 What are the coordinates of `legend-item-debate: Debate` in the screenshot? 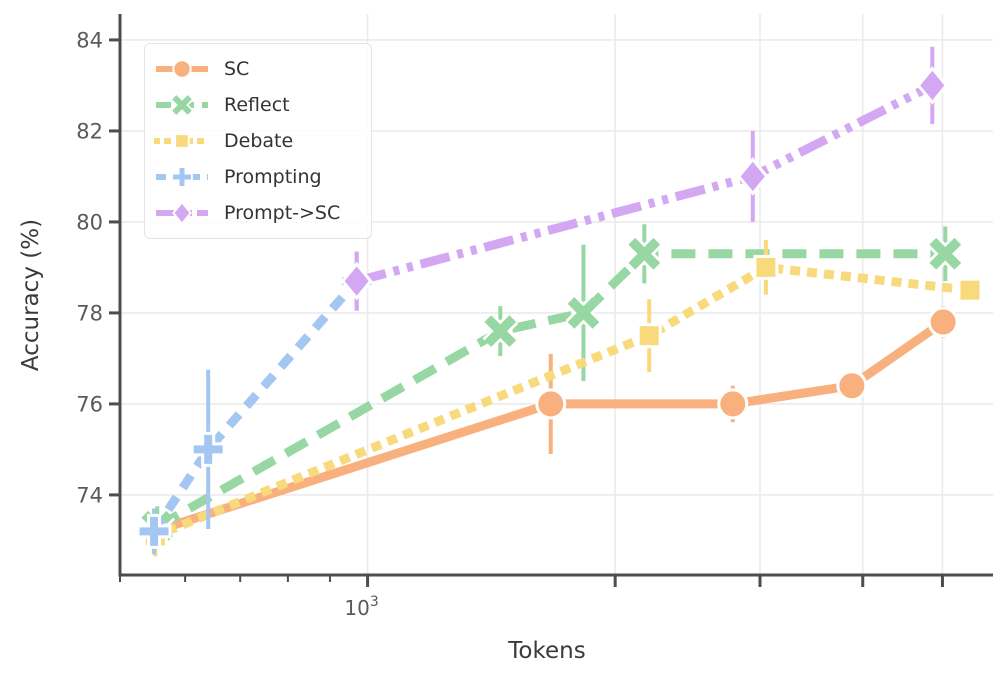 It's located at (262, 141).